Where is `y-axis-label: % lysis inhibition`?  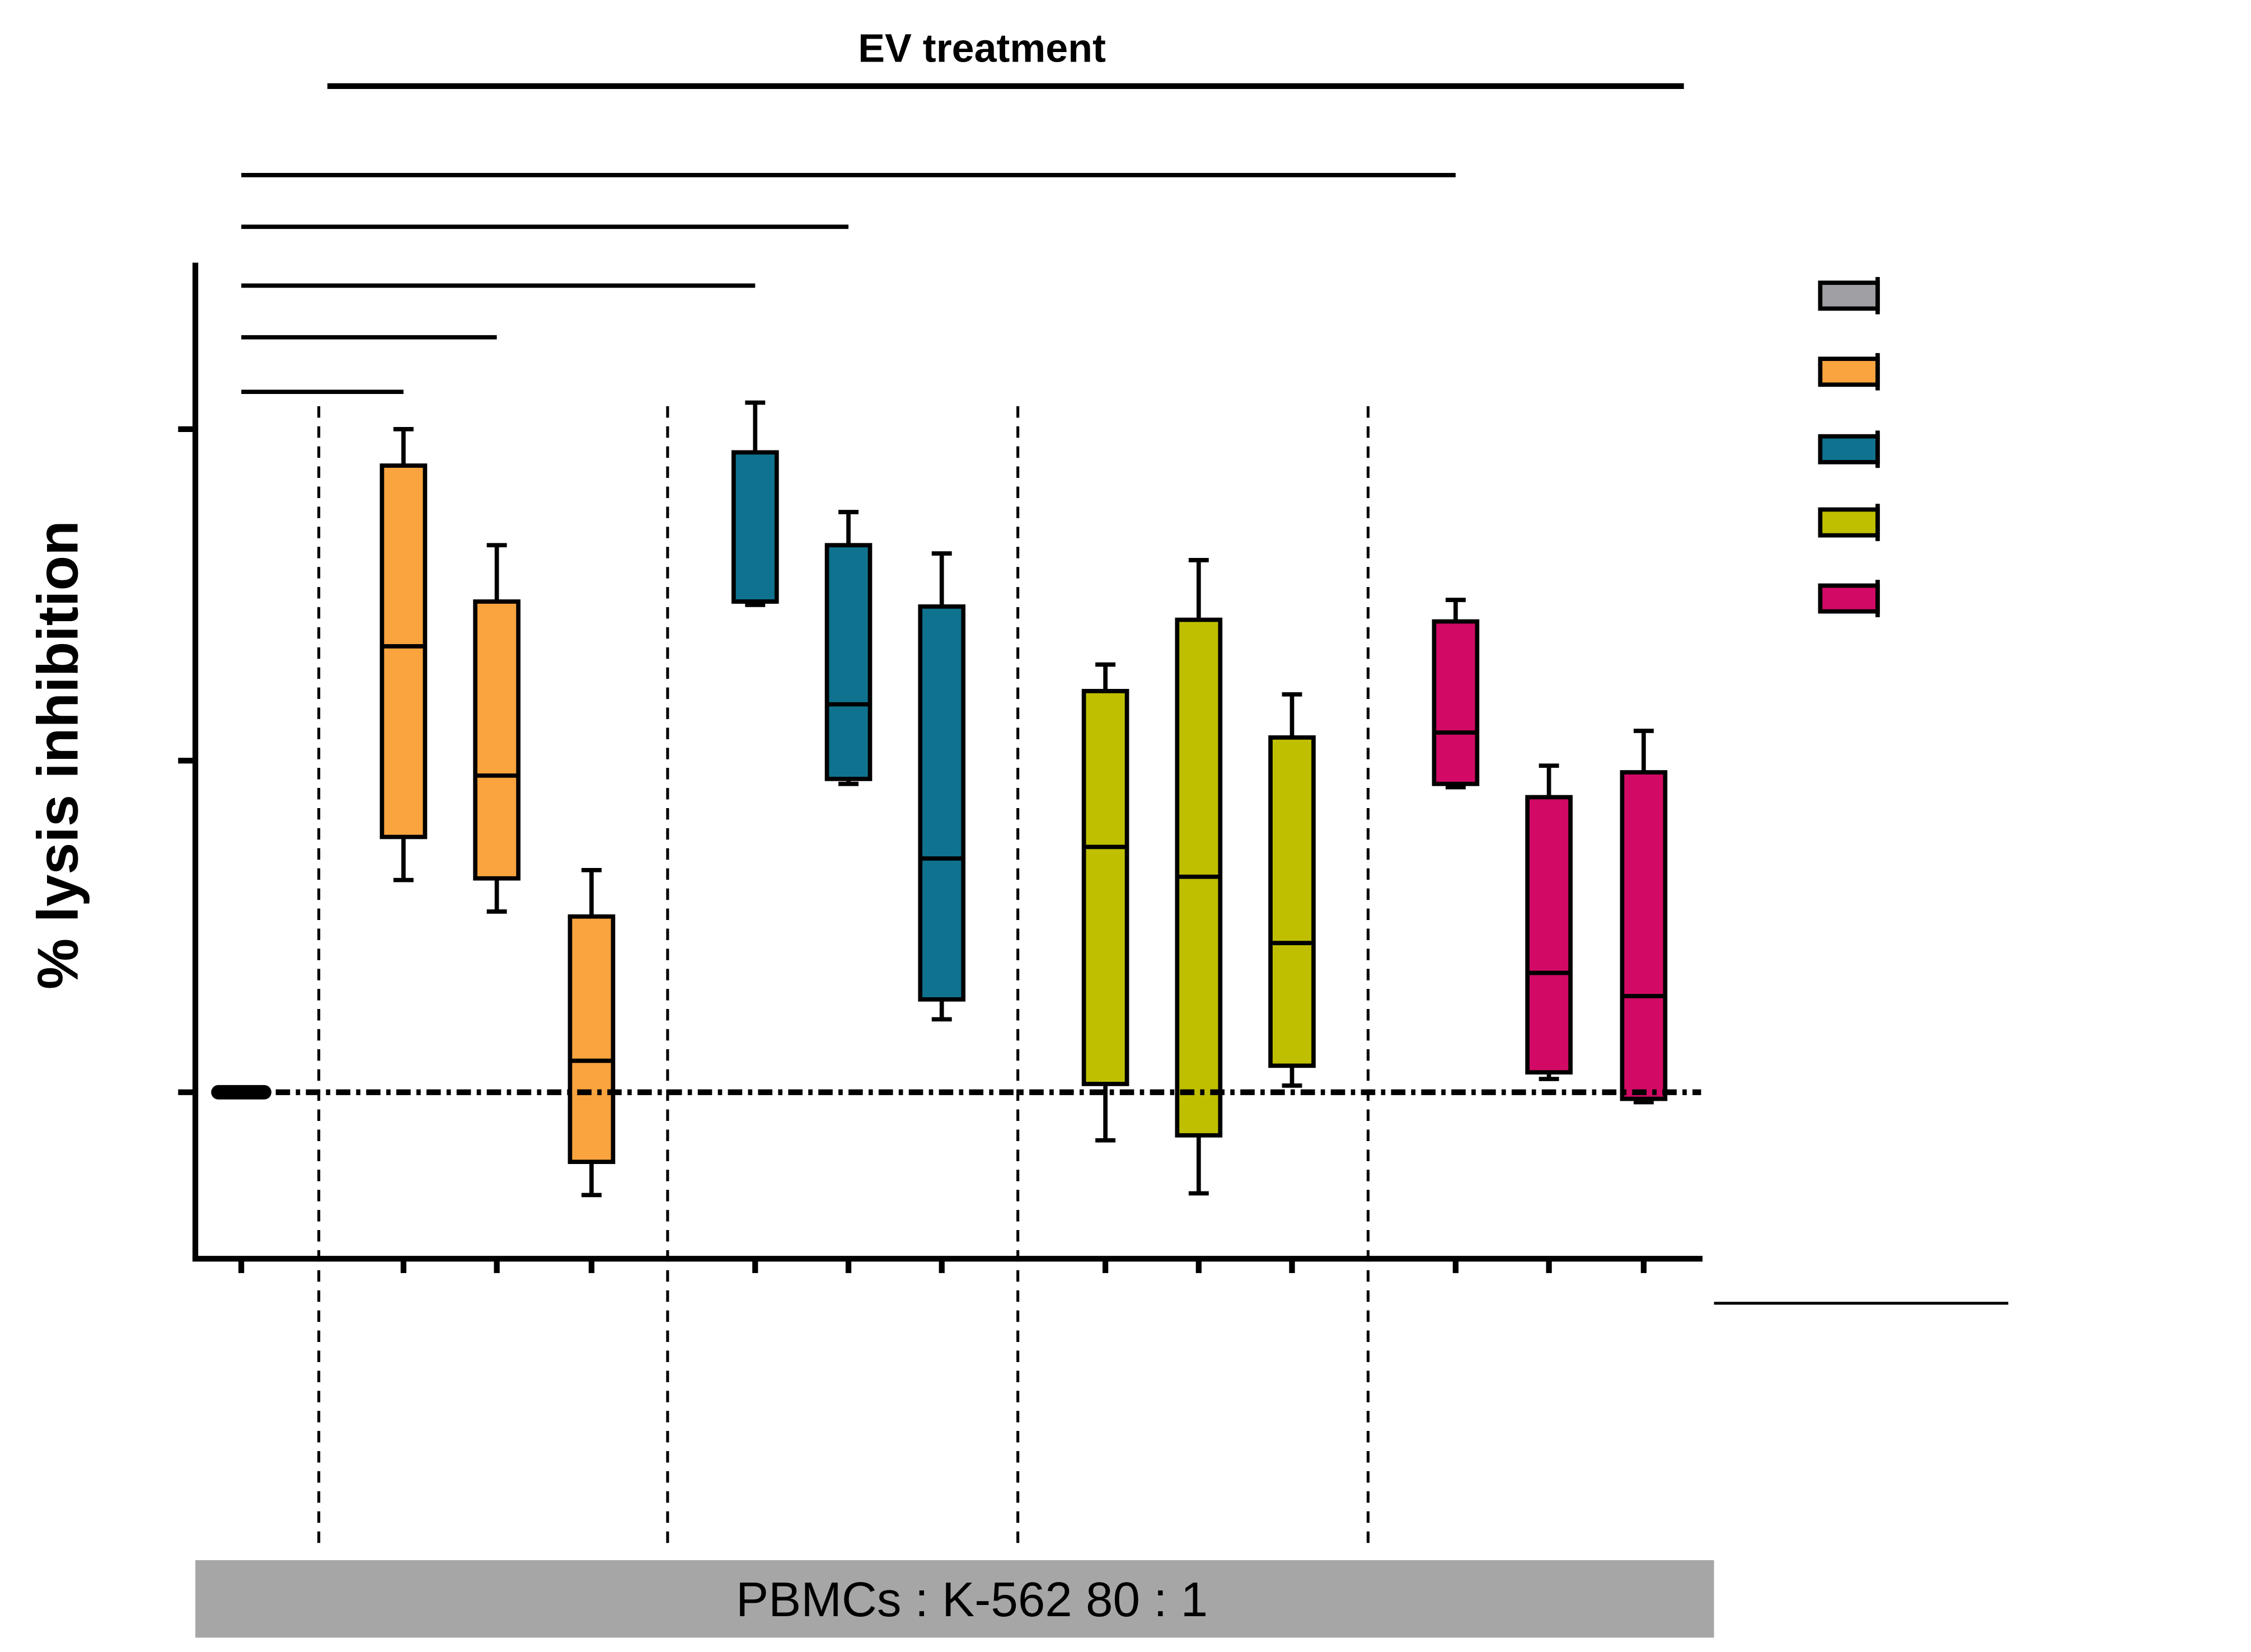 y-axis-label: % lysis inhibition is located at coordinates (58, 754).